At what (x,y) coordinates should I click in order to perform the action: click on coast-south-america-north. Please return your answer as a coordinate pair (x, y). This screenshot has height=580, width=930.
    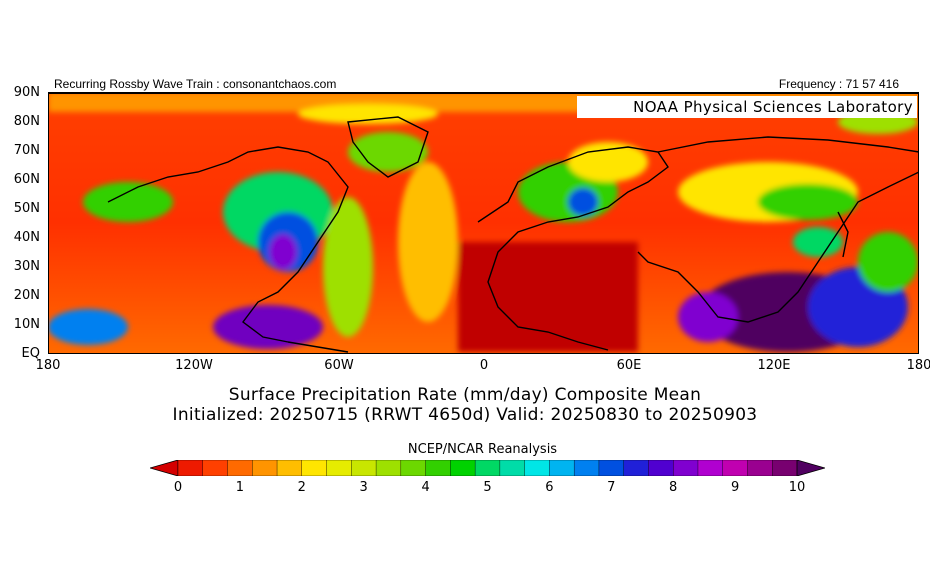
    Looking at the image, I should click on (318, 347).